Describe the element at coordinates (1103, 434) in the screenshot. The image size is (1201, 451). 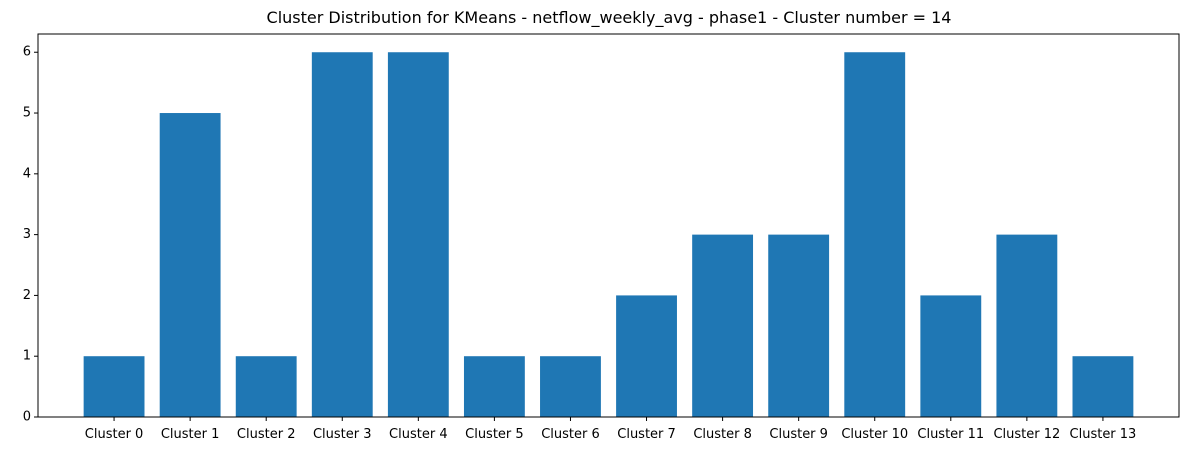
I see `x-tick-label: Cluster 13` at that location.